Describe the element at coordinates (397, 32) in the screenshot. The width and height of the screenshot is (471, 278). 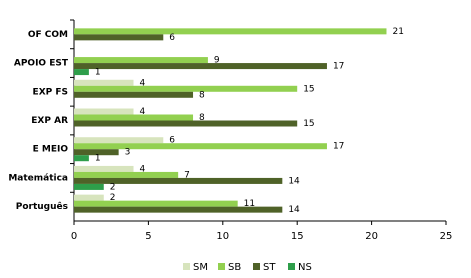
I see `value-label: 21` at that location.